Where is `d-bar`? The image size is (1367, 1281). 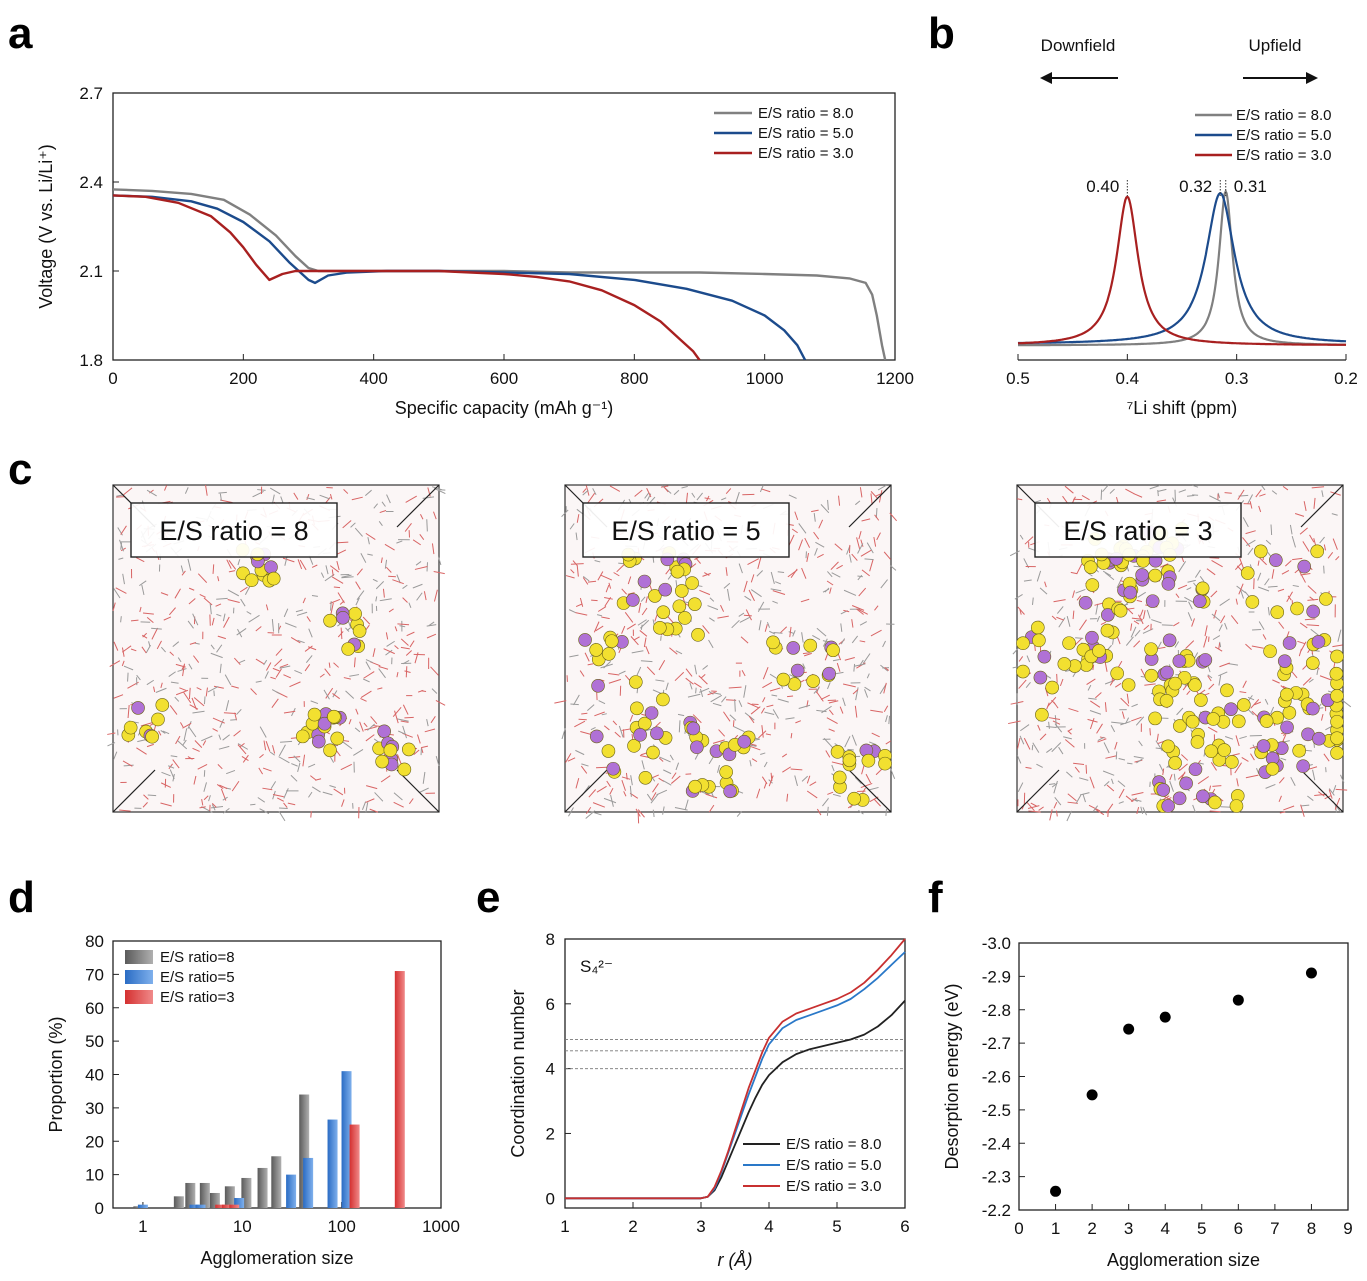
d-bar is located at coordinates (220, 1206).